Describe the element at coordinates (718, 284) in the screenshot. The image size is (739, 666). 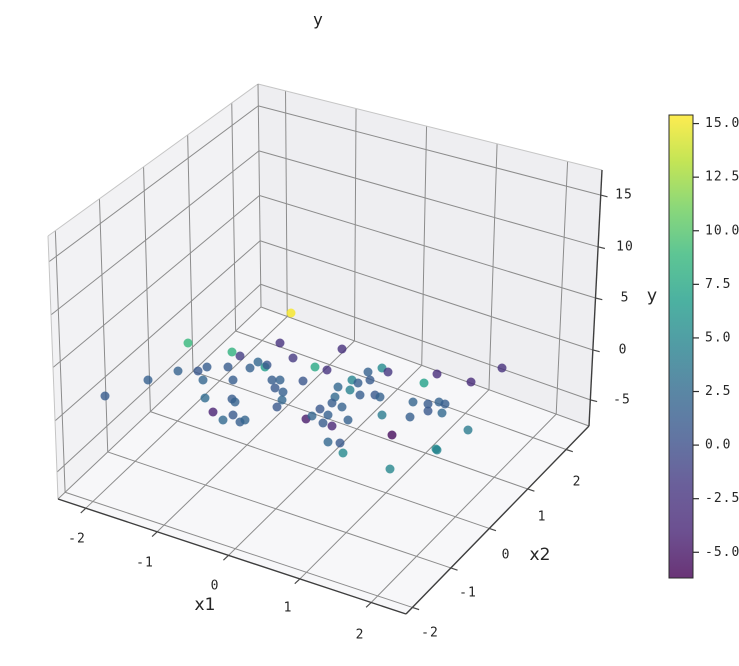
I see `colorbar-tick-label: 7.5` at that location.